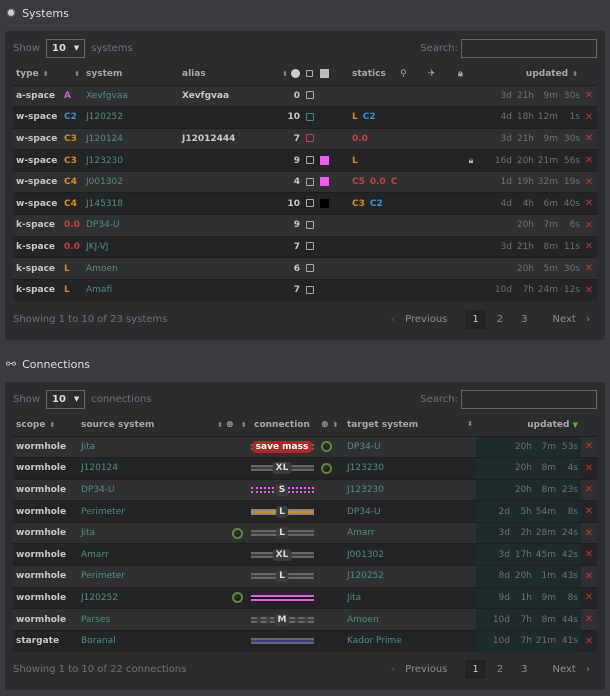 The image size is (610, 696). What do you see at coordinates (369, 73) in the screenshot?
I see `header-statics: statics` at bounding box center [369, 73].